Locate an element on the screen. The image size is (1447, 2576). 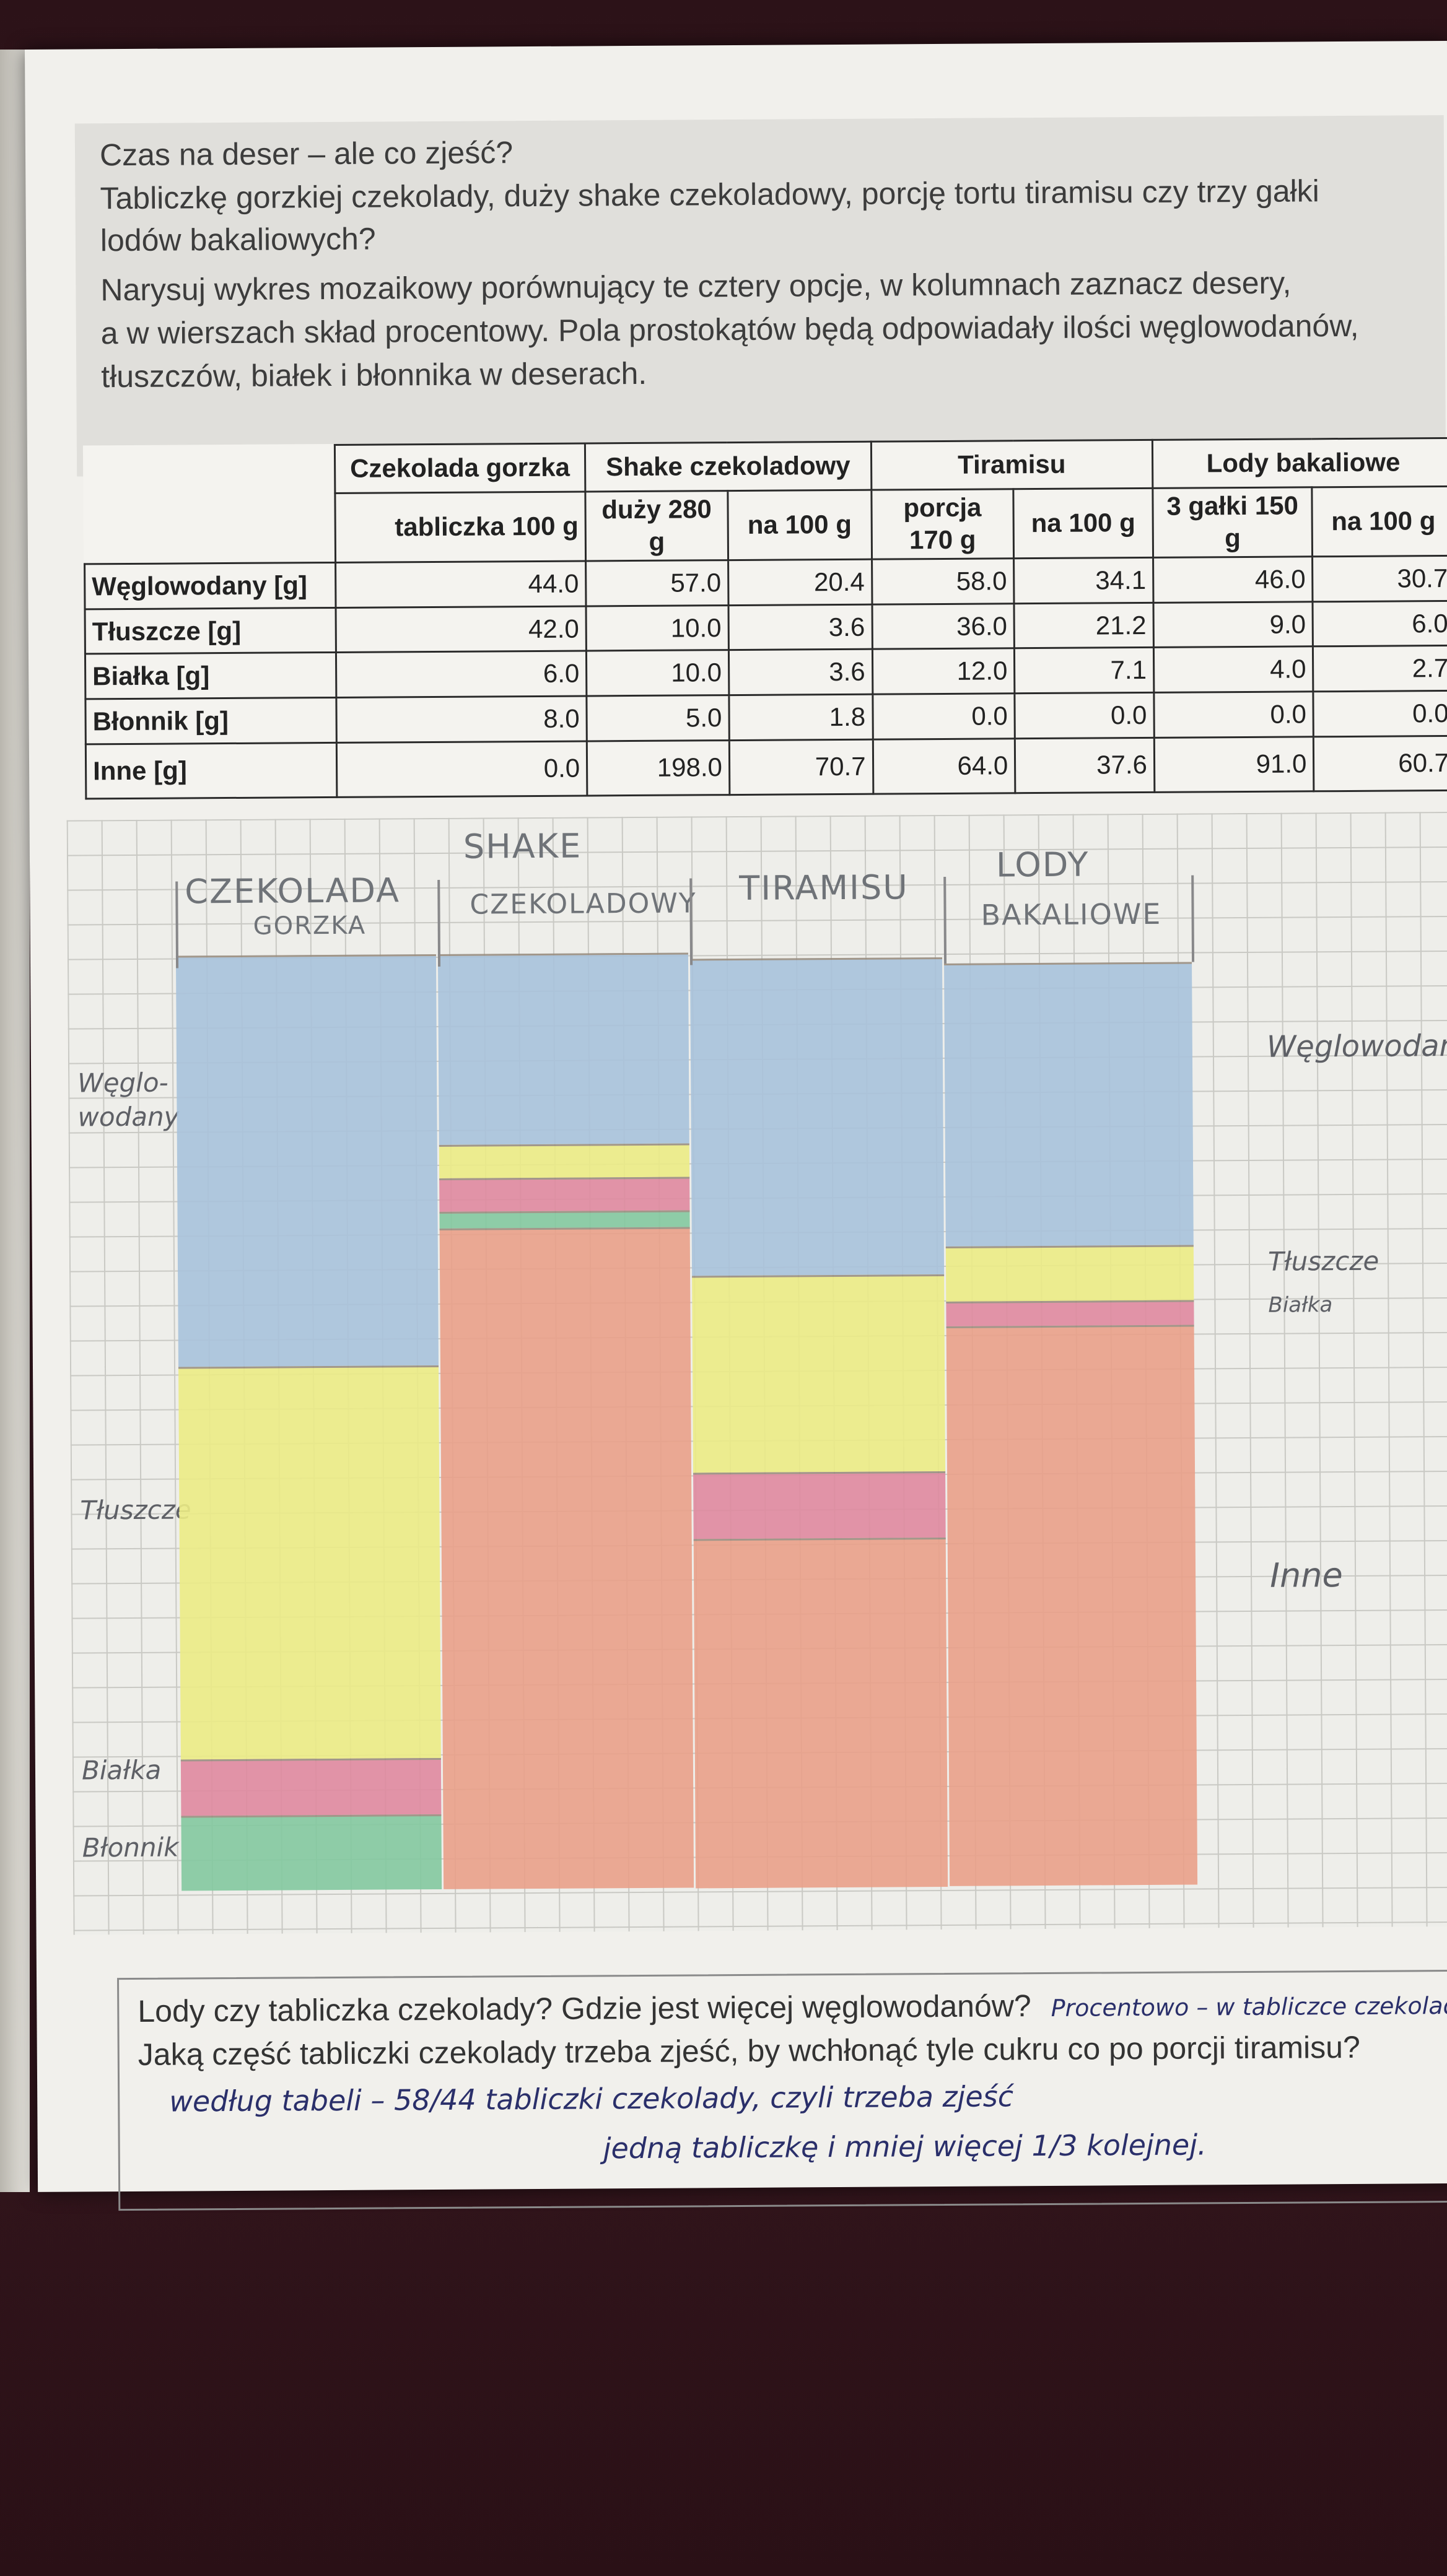
table-row: Białka [g] 6.0 10.0 3.6 12.0 7.1 4.0 2.7 is located at coordinates (766, 672).